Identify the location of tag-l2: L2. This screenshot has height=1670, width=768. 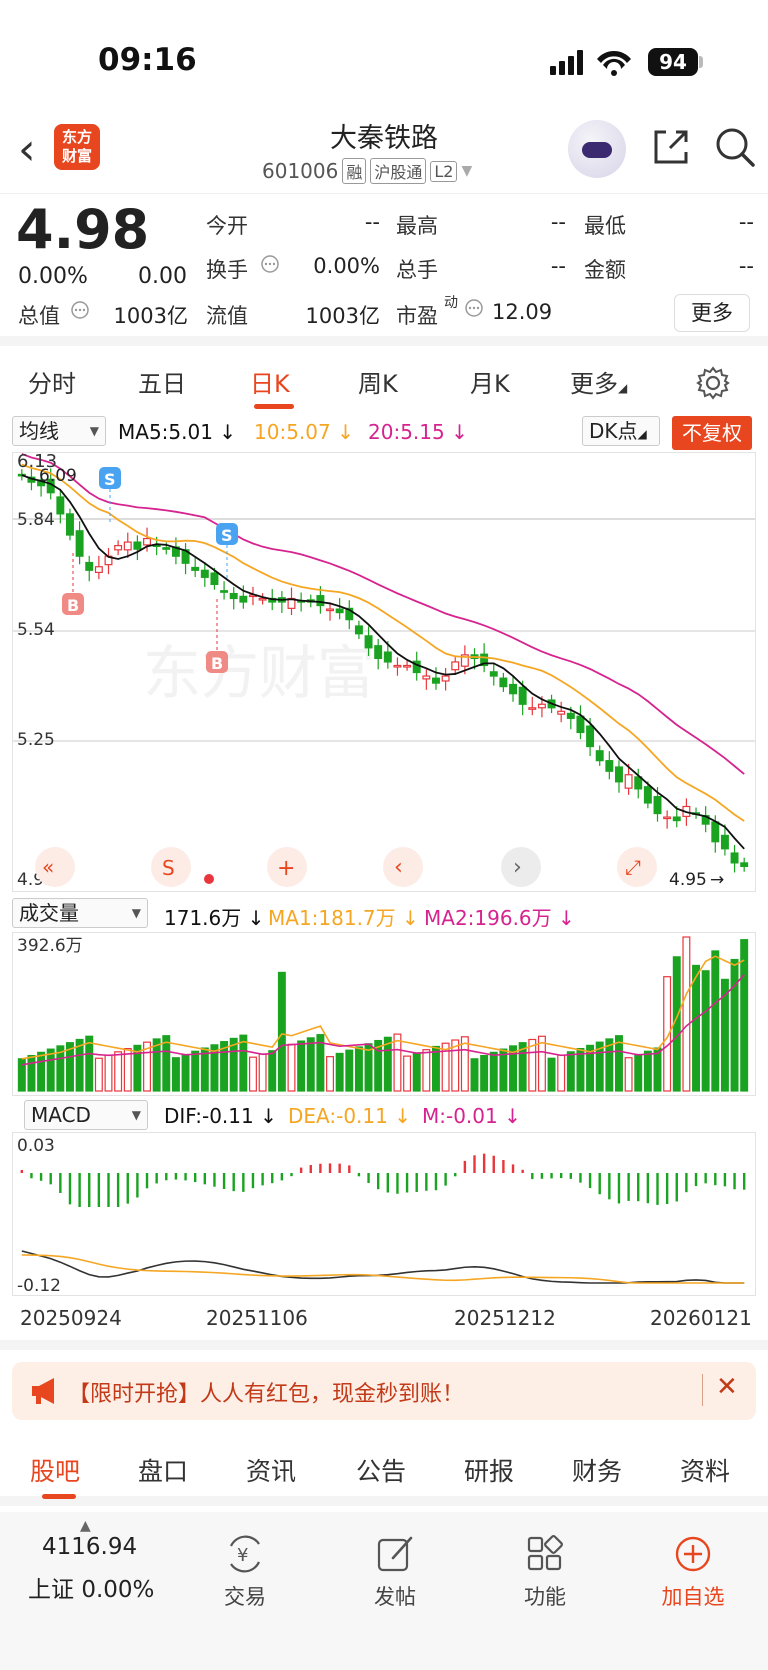
(444, 171).